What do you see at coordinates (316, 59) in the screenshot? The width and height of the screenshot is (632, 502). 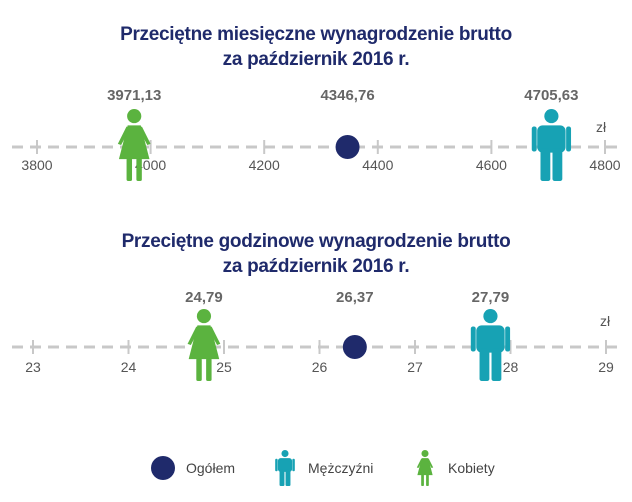 I see `chart-title-monthly-line2: za październik 2016 r.` at bounding box center [316, 59].